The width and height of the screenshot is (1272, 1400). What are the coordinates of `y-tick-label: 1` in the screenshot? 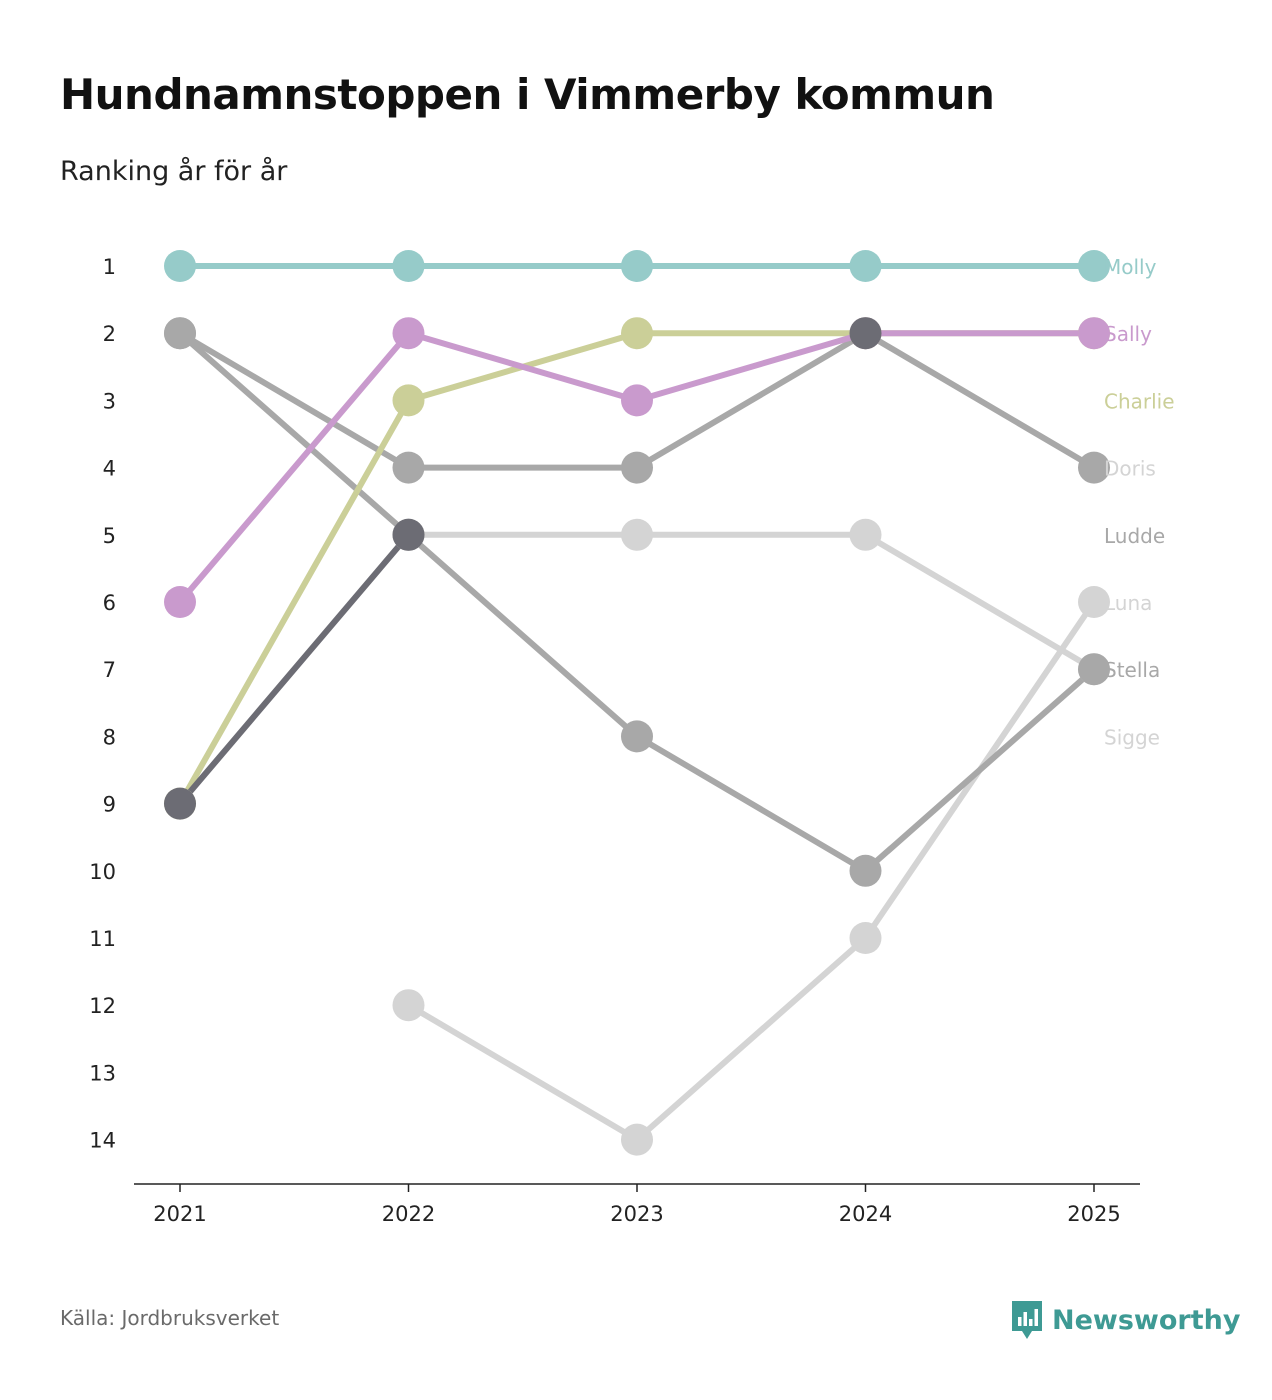 It's located at (109, 267).